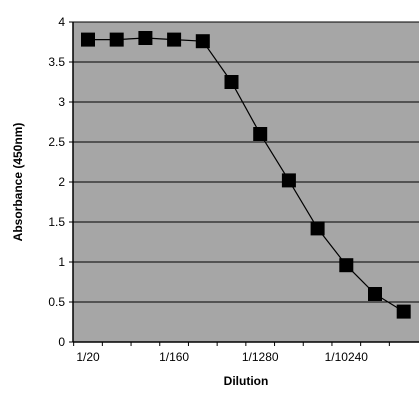 The height and width of the screenshot is (399, 419). I want to click on y-tick-label: 4, so click(61, 22).